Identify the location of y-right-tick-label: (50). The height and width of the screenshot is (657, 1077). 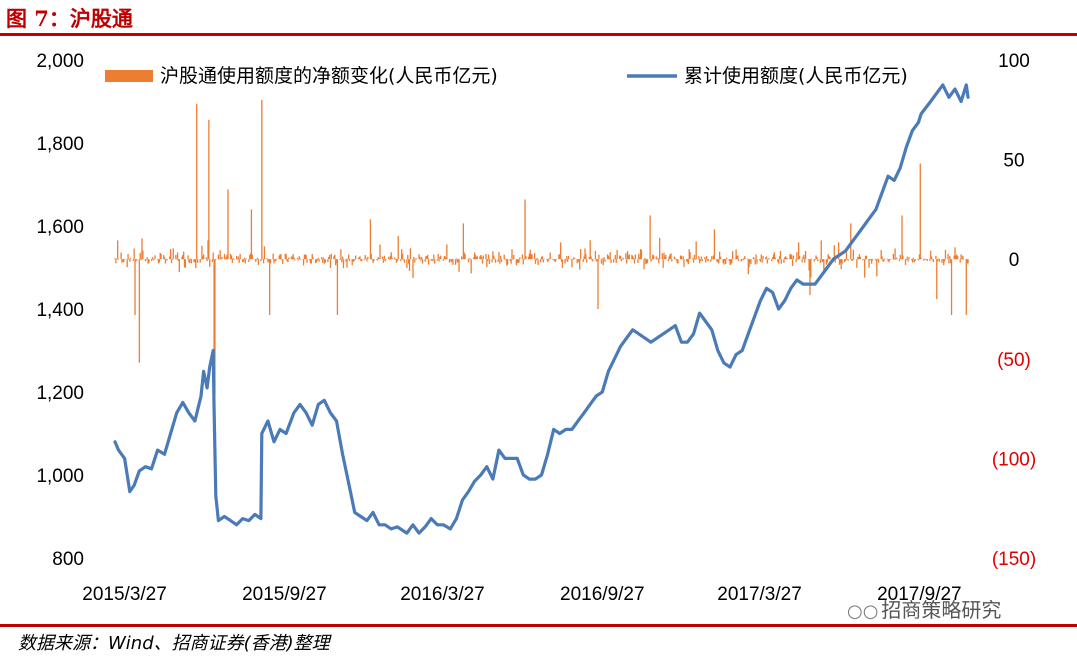
(1014, 360).